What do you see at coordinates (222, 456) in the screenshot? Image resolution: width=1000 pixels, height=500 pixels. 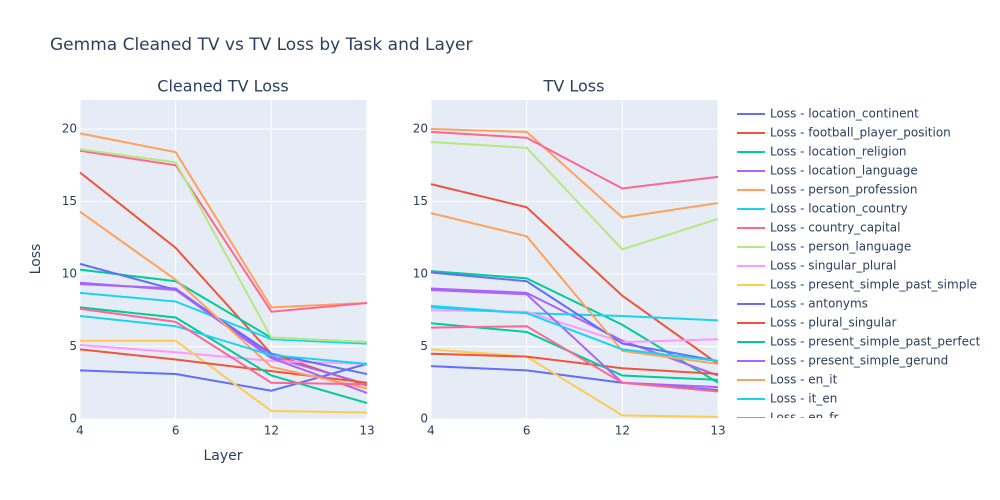 I see `x-axis-label: Layer` at bounding box center [222, 456].